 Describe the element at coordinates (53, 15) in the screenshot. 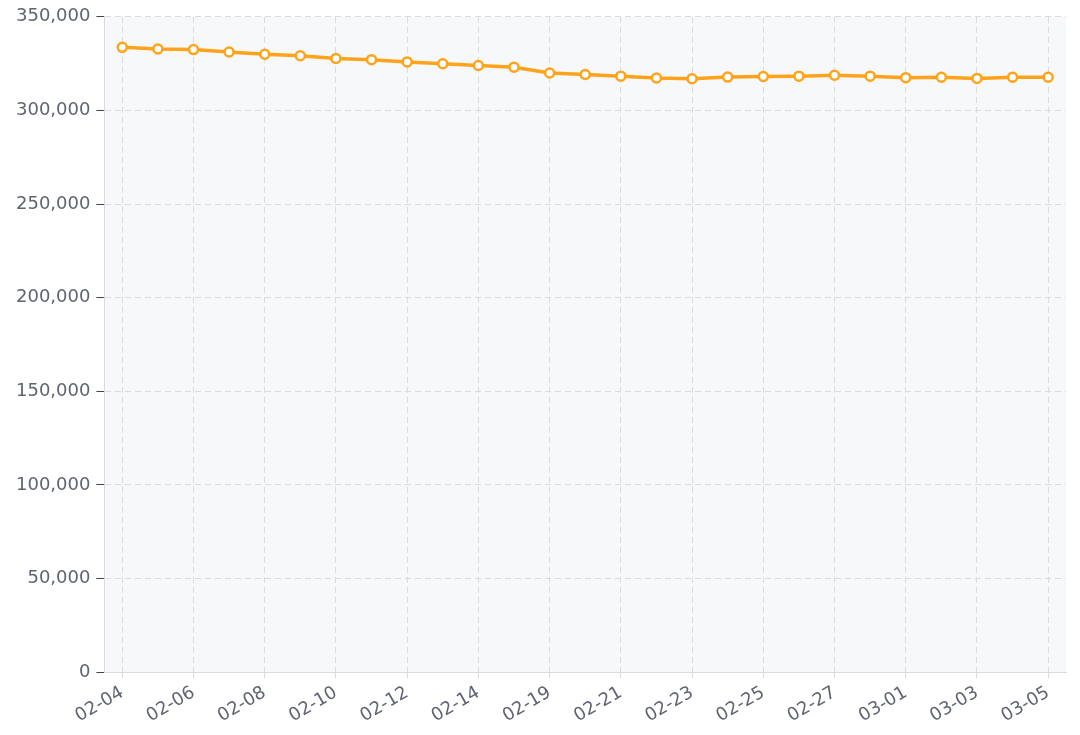

I see `y-tick-label: 350,000` at that location.